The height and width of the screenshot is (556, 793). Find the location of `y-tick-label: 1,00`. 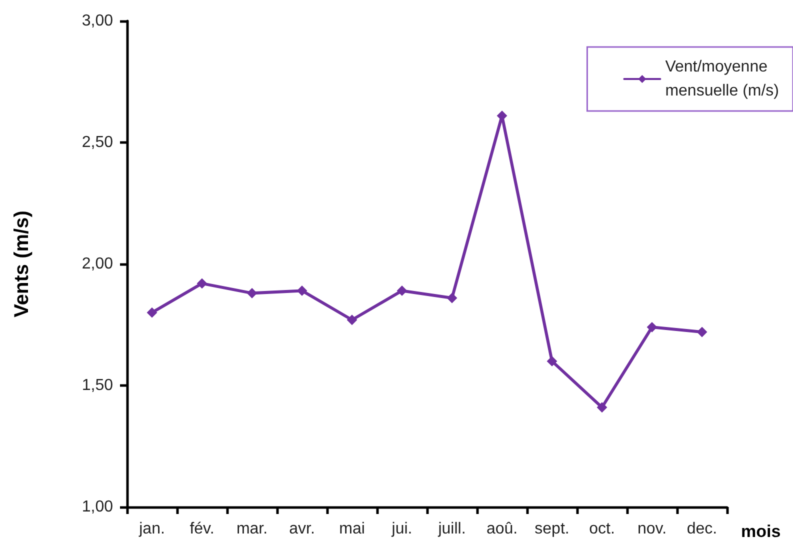

y-tick-label: 1,00 is located at coordinates (98, 507).